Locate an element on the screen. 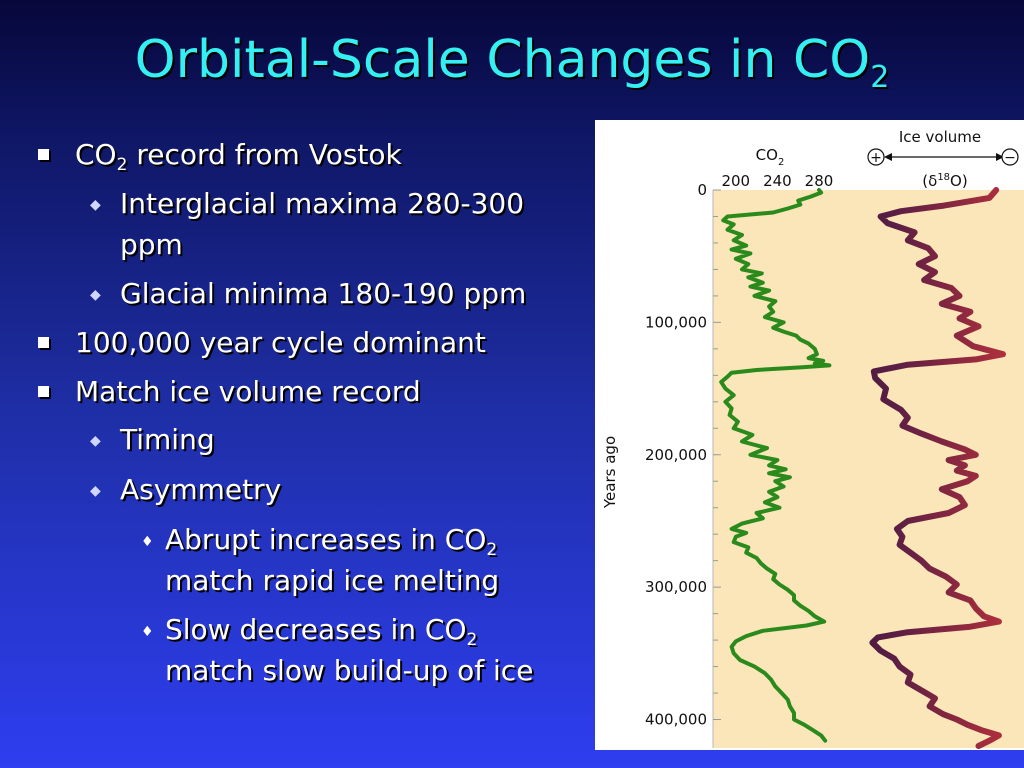  bullet-ice-volume-match: Match ice volume record is located at coordinates (248, 391).